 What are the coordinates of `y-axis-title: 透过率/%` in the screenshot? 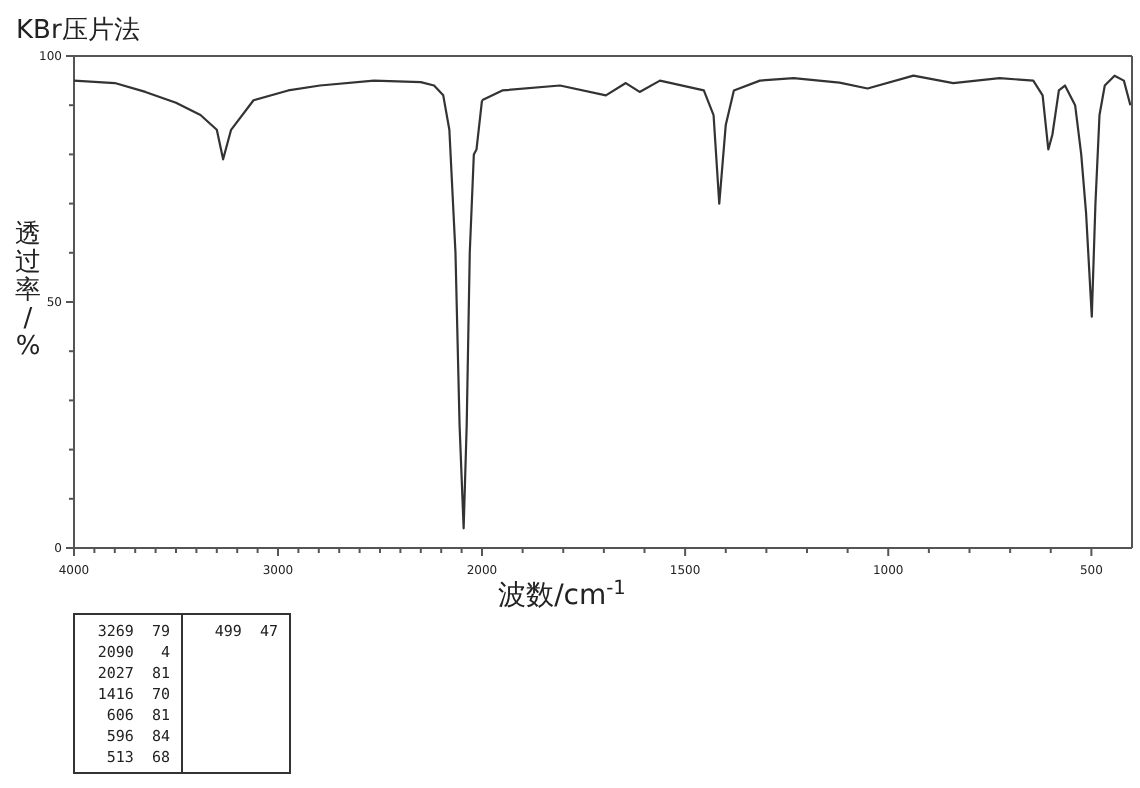 It's located at (28, 291).